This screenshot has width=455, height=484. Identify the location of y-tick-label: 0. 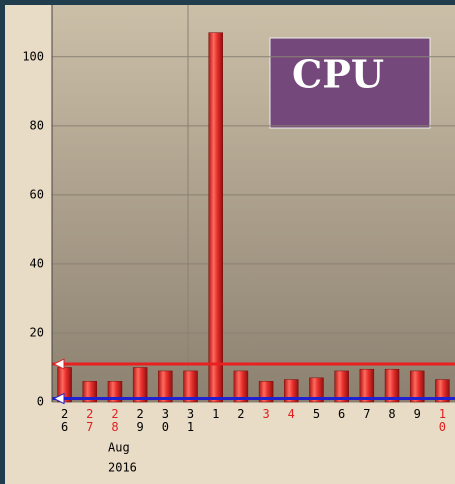
(40, 402).